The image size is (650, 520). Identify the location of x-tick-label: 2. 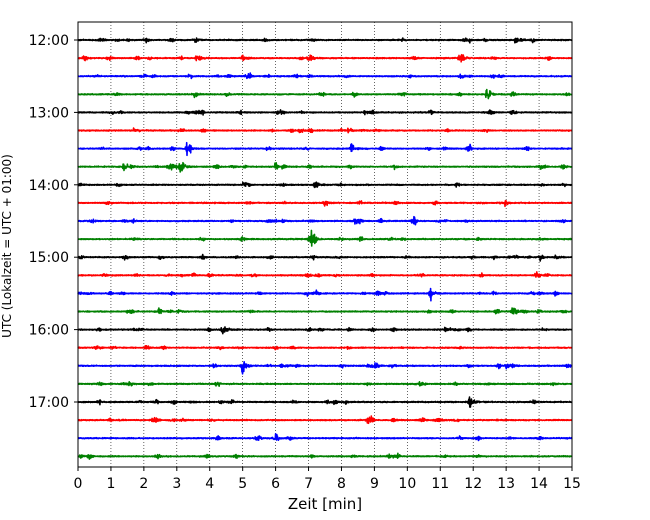
(143, 484).